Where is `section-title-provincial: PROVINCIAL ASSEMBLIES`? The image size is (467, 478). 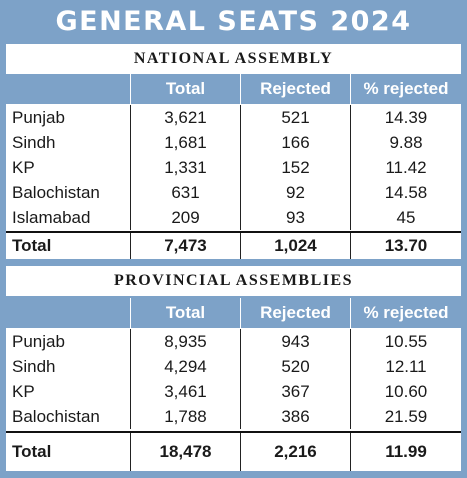 section-title-provincial: PROVINCIAL ASSEMBLIES is located at coordinates (233, 281).